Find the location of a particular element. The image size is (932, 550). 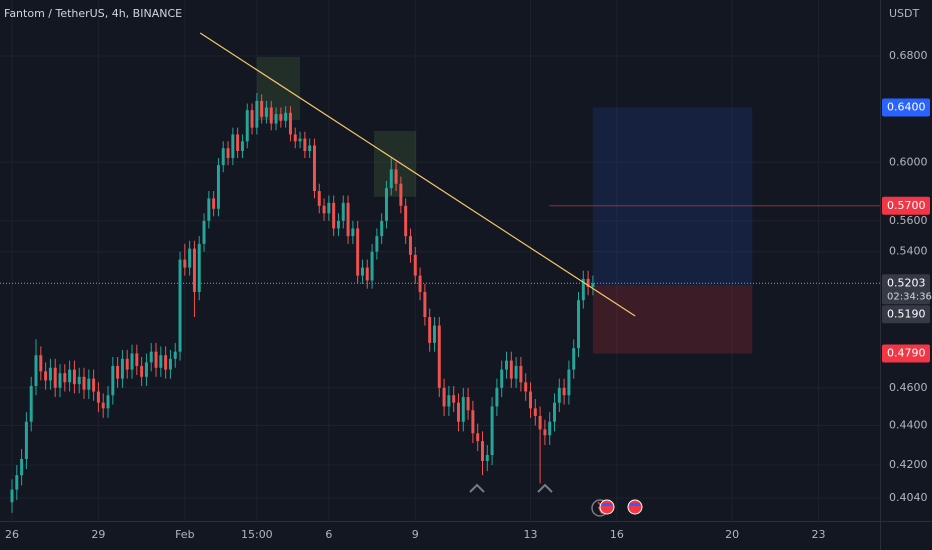

y-tick-label: 0.5600 is located at coordinates (908, 220).